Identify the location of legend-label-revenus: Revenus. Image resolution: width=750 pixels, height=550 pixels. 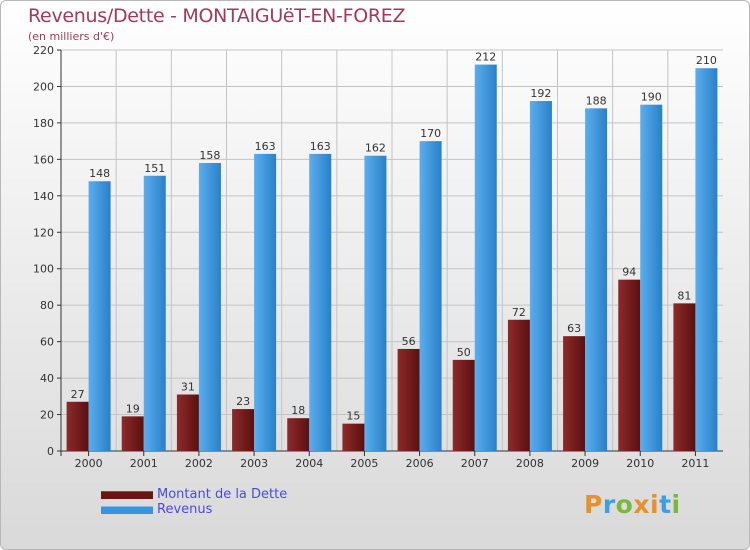
(185, 509).